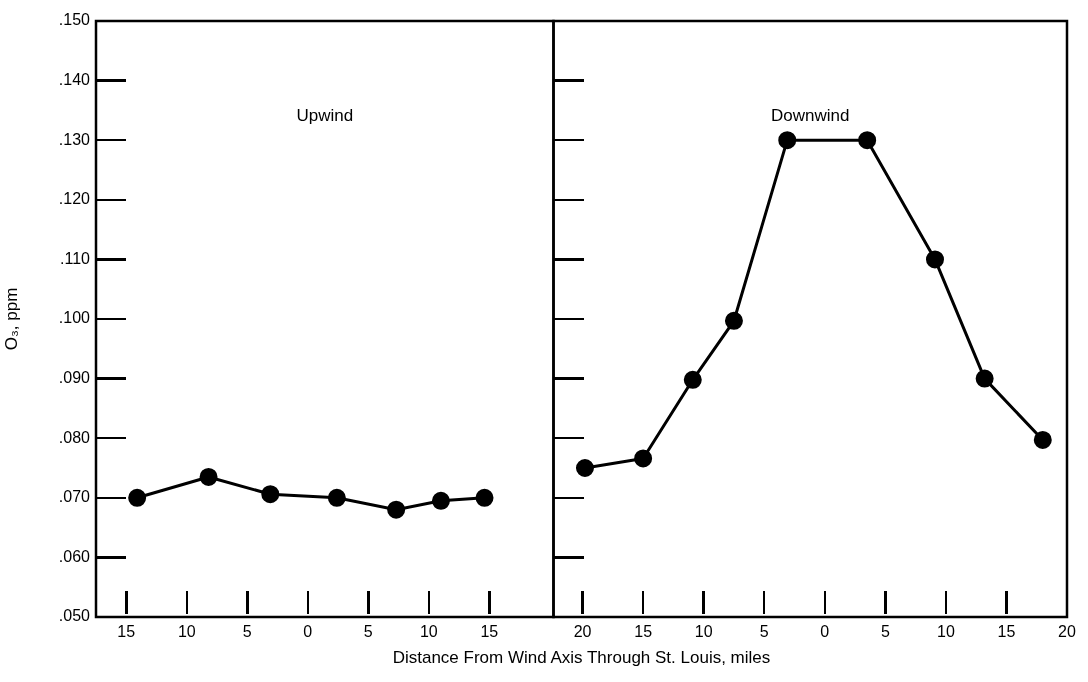  I want to click on y-tick-label: .090, so click(74, 378).